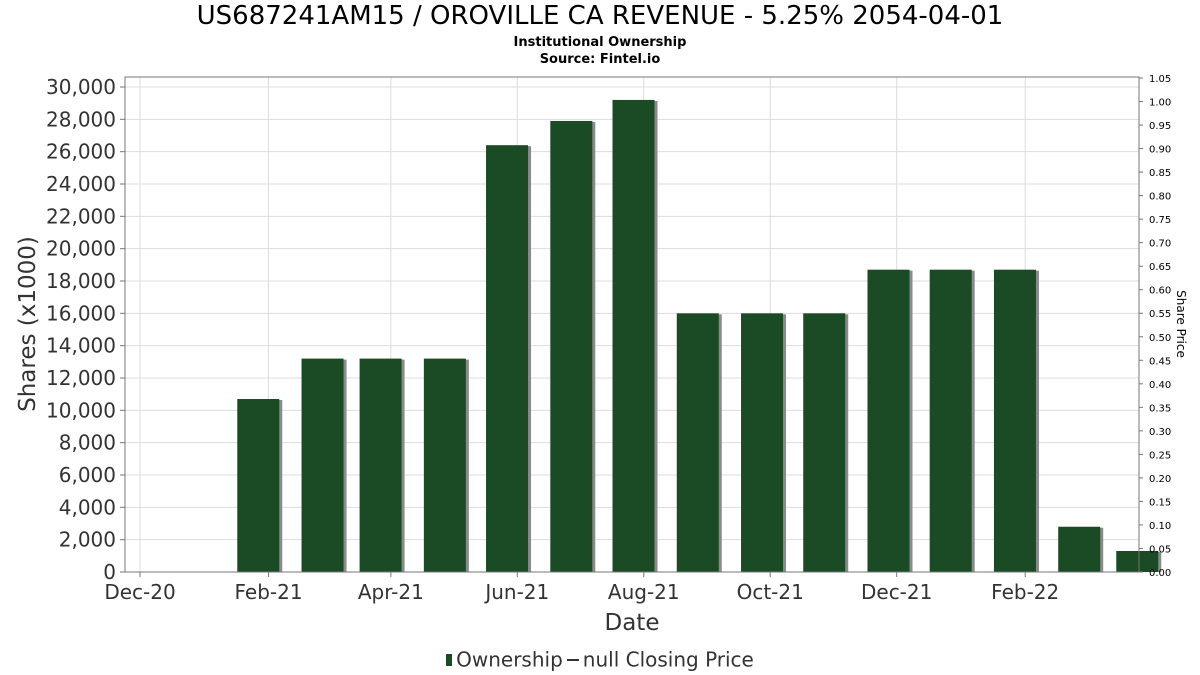  Describe the element at coordinates (449, 659) in the screenshot. I see `ownership-legend-swatch` at that location.